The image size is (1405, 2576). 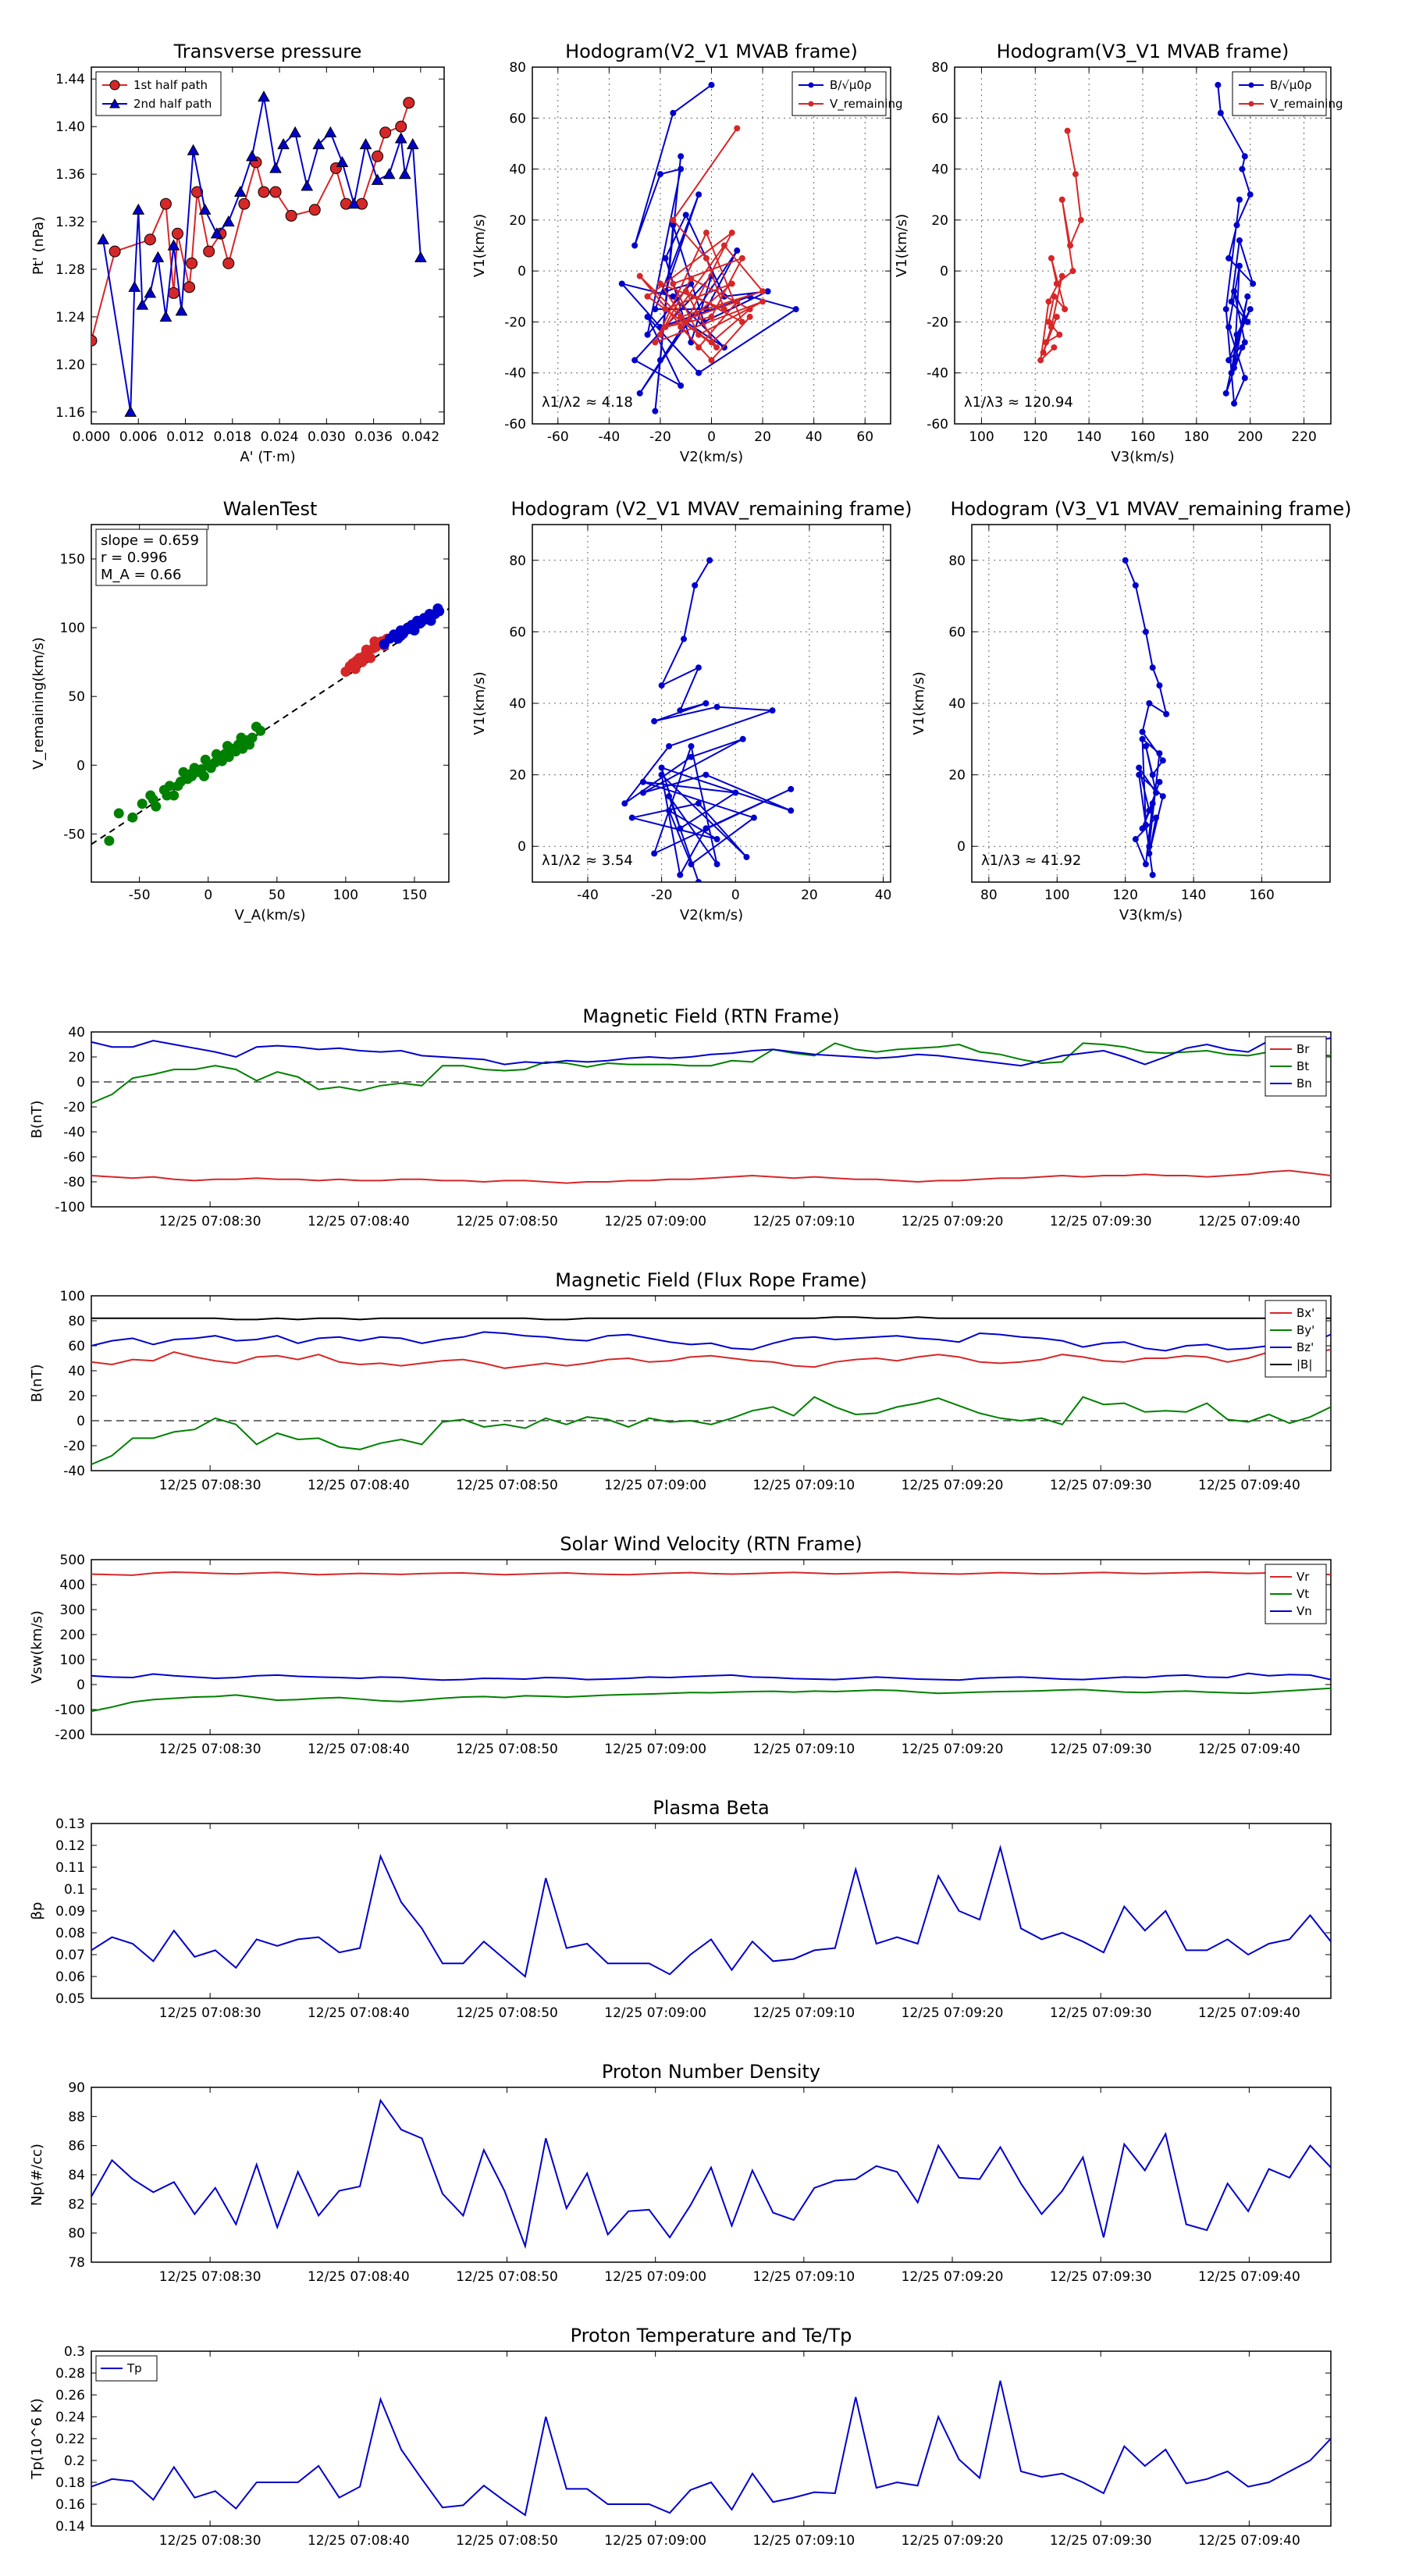 I want to click on time-tick-label: 12/25 07:09:10, so click(x=804, y=2013).